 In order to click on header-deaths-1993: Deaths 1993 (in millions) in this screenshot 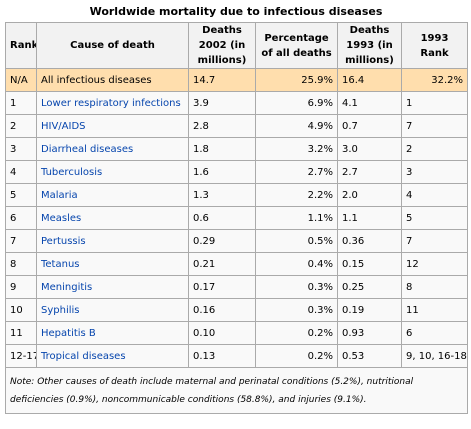, I will do `click(369, 45)`.